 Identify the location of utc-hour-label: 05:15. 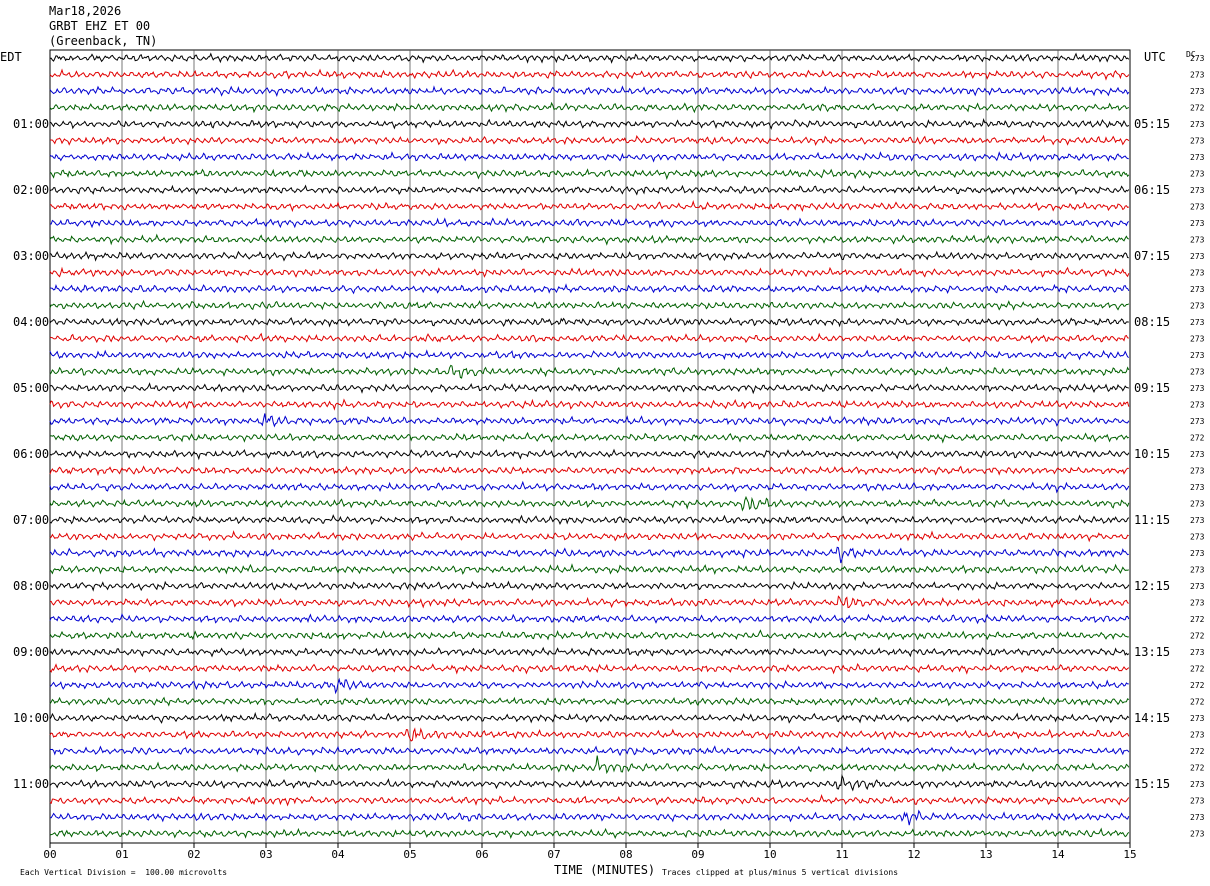
(1152, 124).